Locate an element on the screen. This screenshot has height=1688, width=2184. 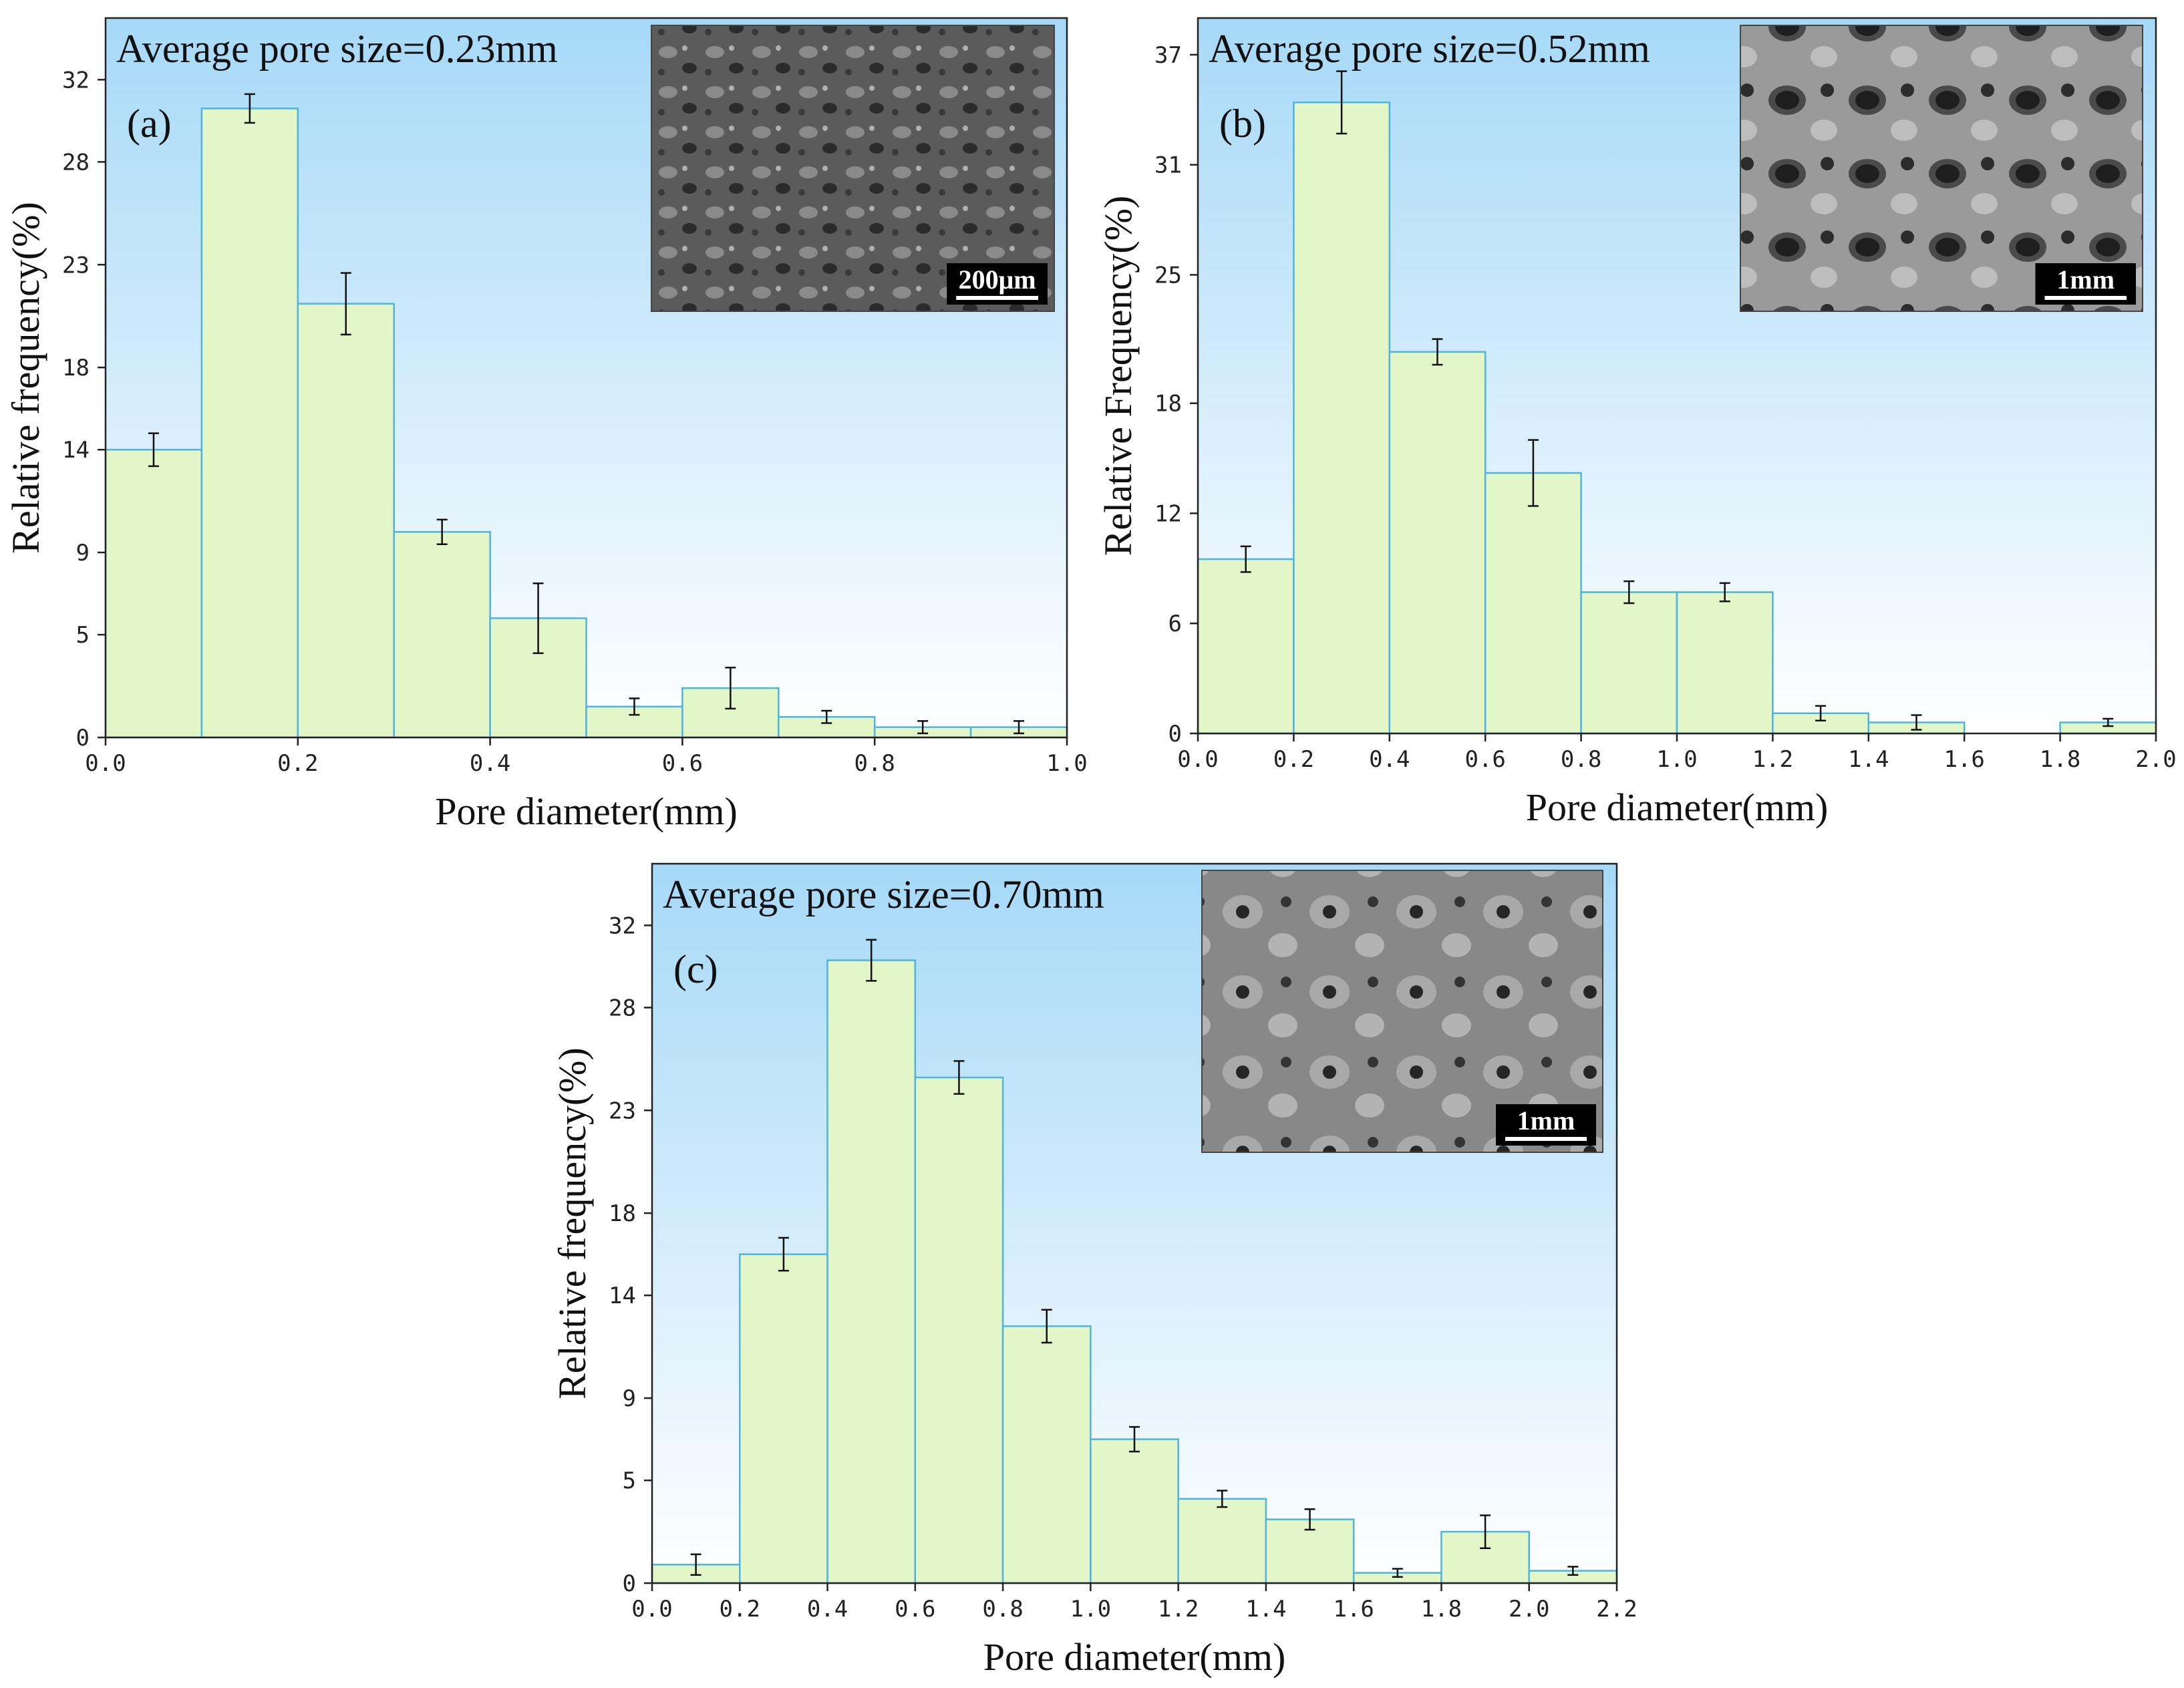
y-axis-title: Relative Frequency(%) is located at coordinates (1118, 376).